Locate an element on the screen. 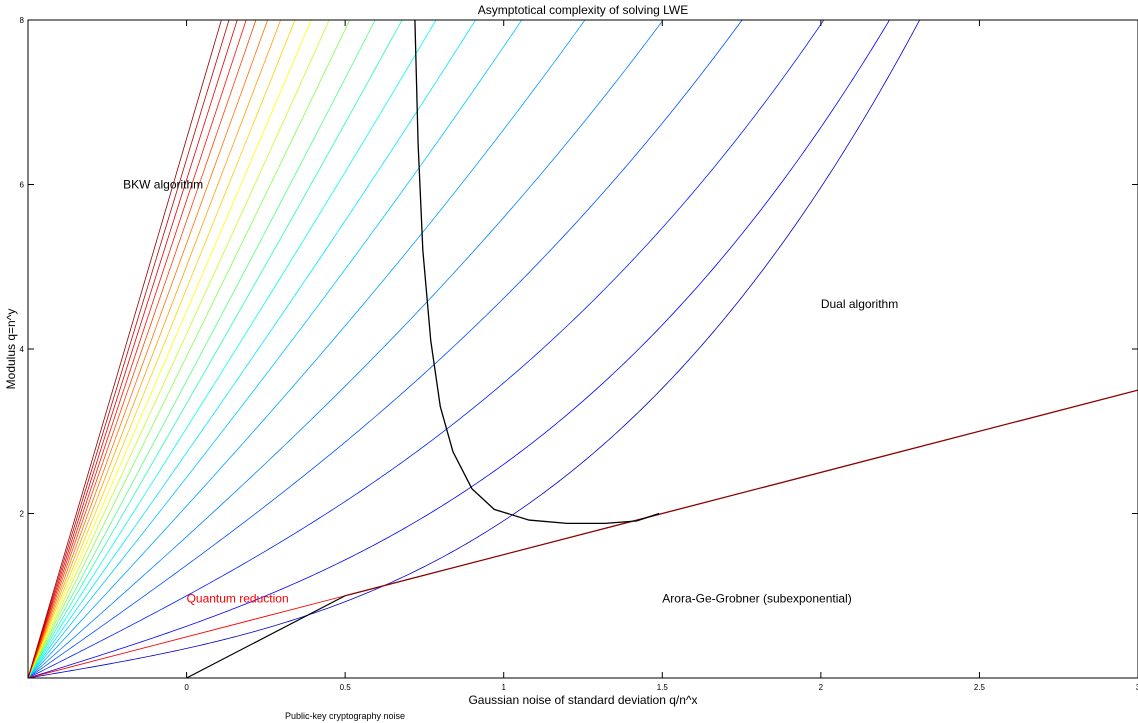  y-axis-title: Modulus q=n^y is located at coordinates (11, 349).